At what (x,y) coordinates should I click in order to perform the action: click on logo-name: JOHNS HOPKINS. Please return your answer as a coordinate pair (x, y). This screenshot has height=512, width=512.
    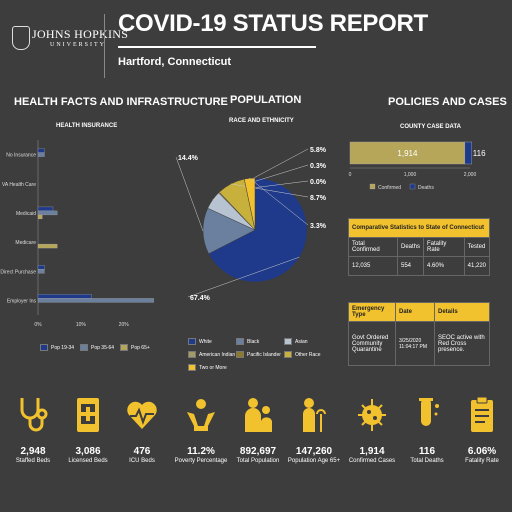
    Looking at the image, I should click on (80, 34).